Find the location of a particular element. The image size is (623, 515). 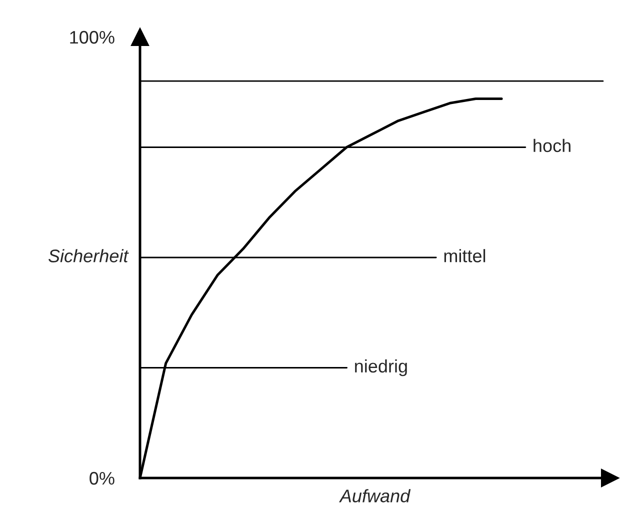

y-axis-title: Sicherheit is located at coordinates (88, 255).